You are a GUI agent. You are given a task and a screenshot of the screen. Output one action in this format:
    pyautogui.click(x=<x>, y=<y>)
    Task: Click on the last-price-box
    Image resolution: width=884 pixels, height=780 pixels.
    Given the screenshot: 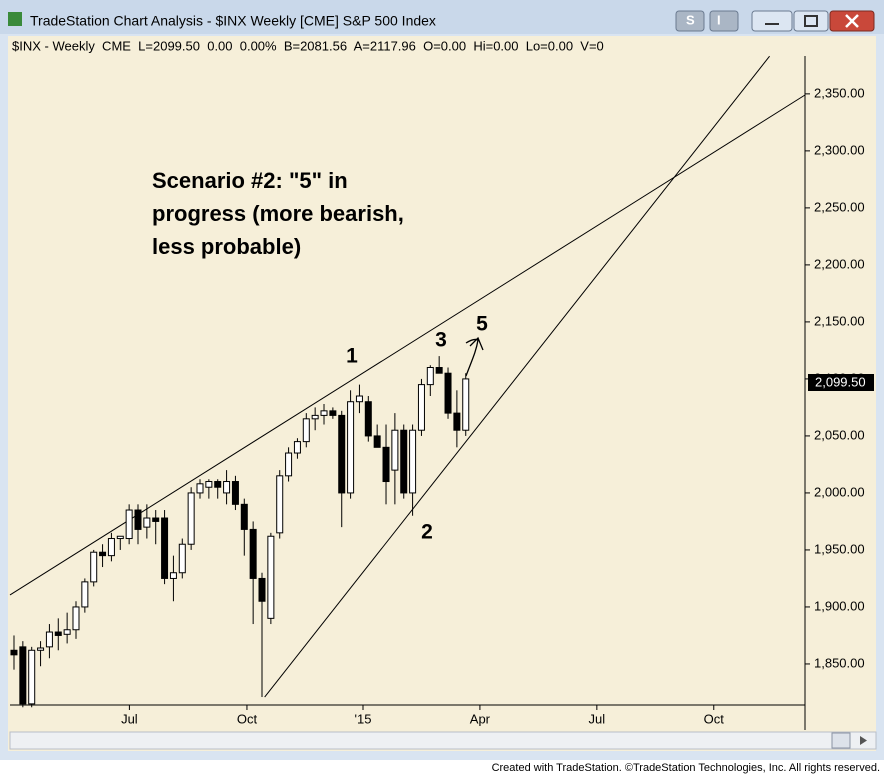 What is the action you would take?
    pyautogui.click(x=841, y=382)
    